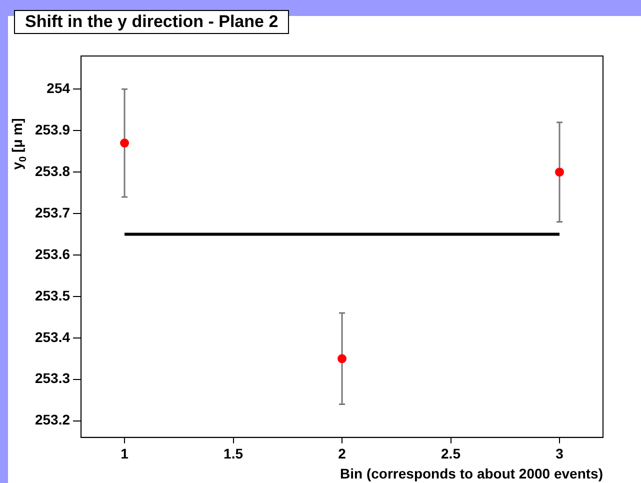  What do you see at coordinates (18, 144) in the screenshot?
I see `y-axis-title: y0 [μ m]` at bounding box center [18, 144].